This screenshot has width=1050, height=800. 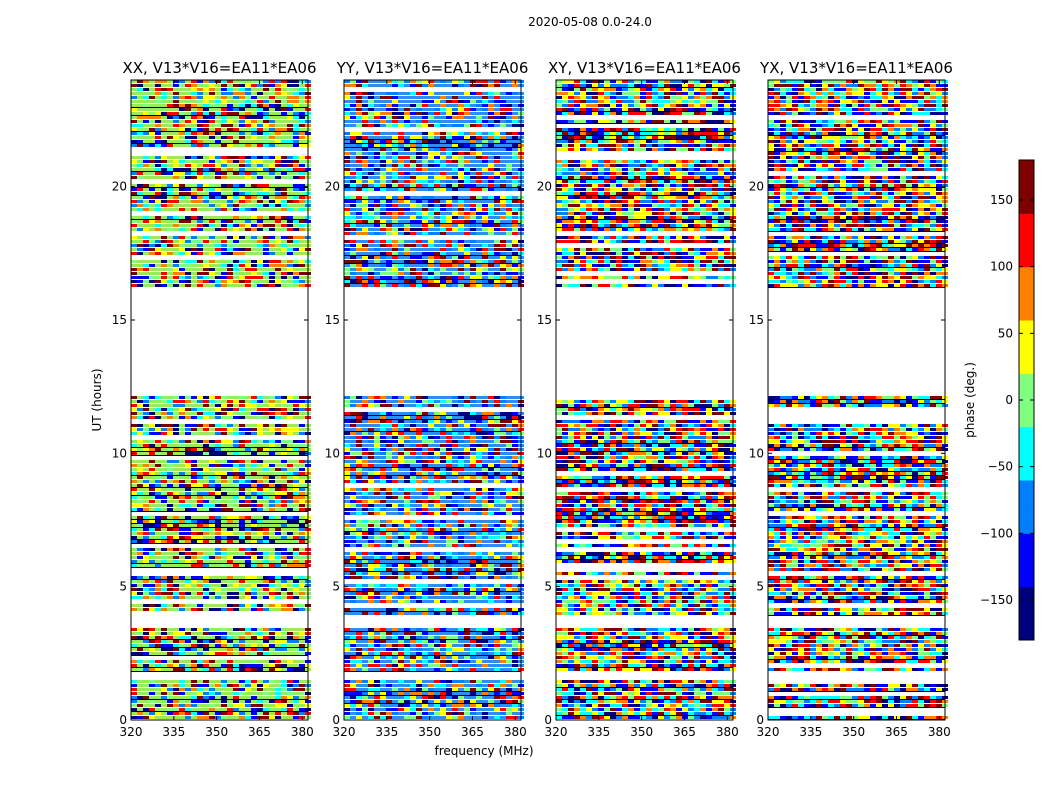 What do you see at coordinates (1001, 267) in the screenshot?
I see `colorbar-tick-label: 100` at bounding box center [1001, 267].